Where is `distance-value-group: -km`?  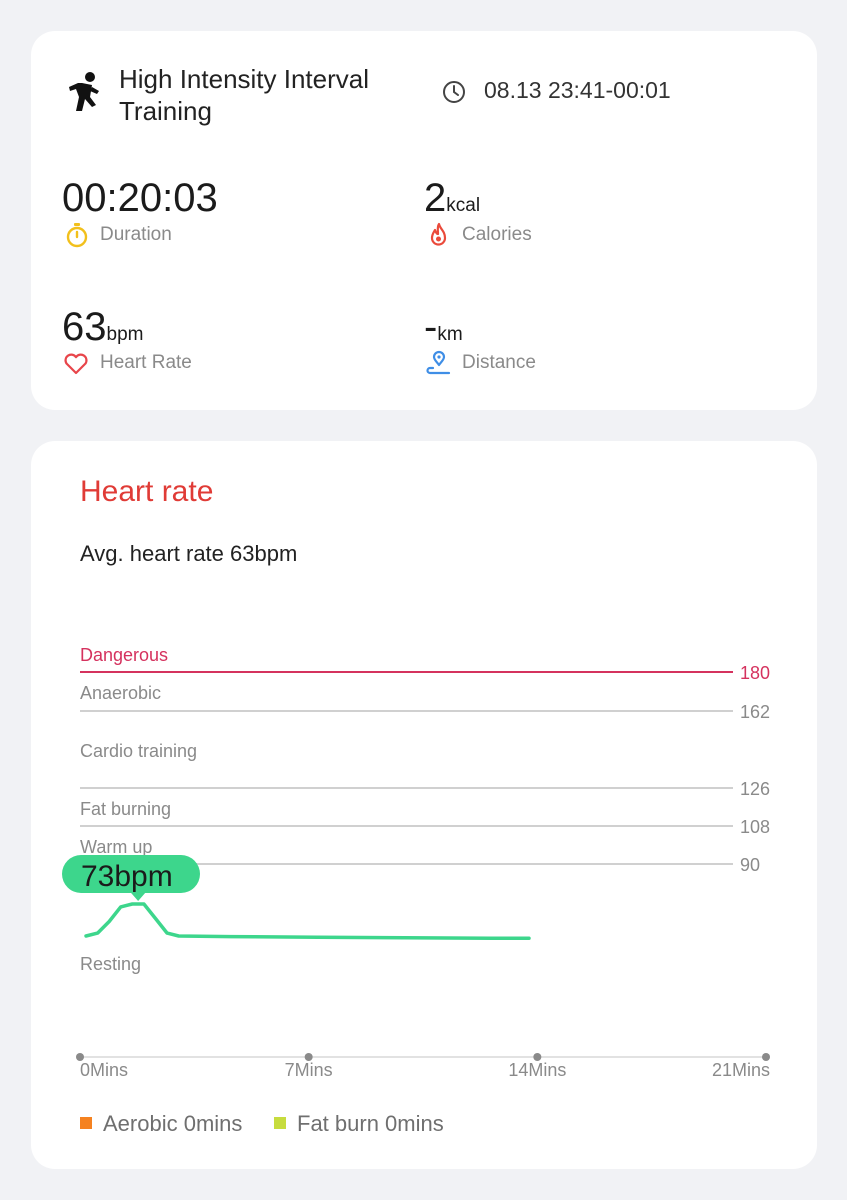 distance-value-group: -km is located at coordinates (443, 331).